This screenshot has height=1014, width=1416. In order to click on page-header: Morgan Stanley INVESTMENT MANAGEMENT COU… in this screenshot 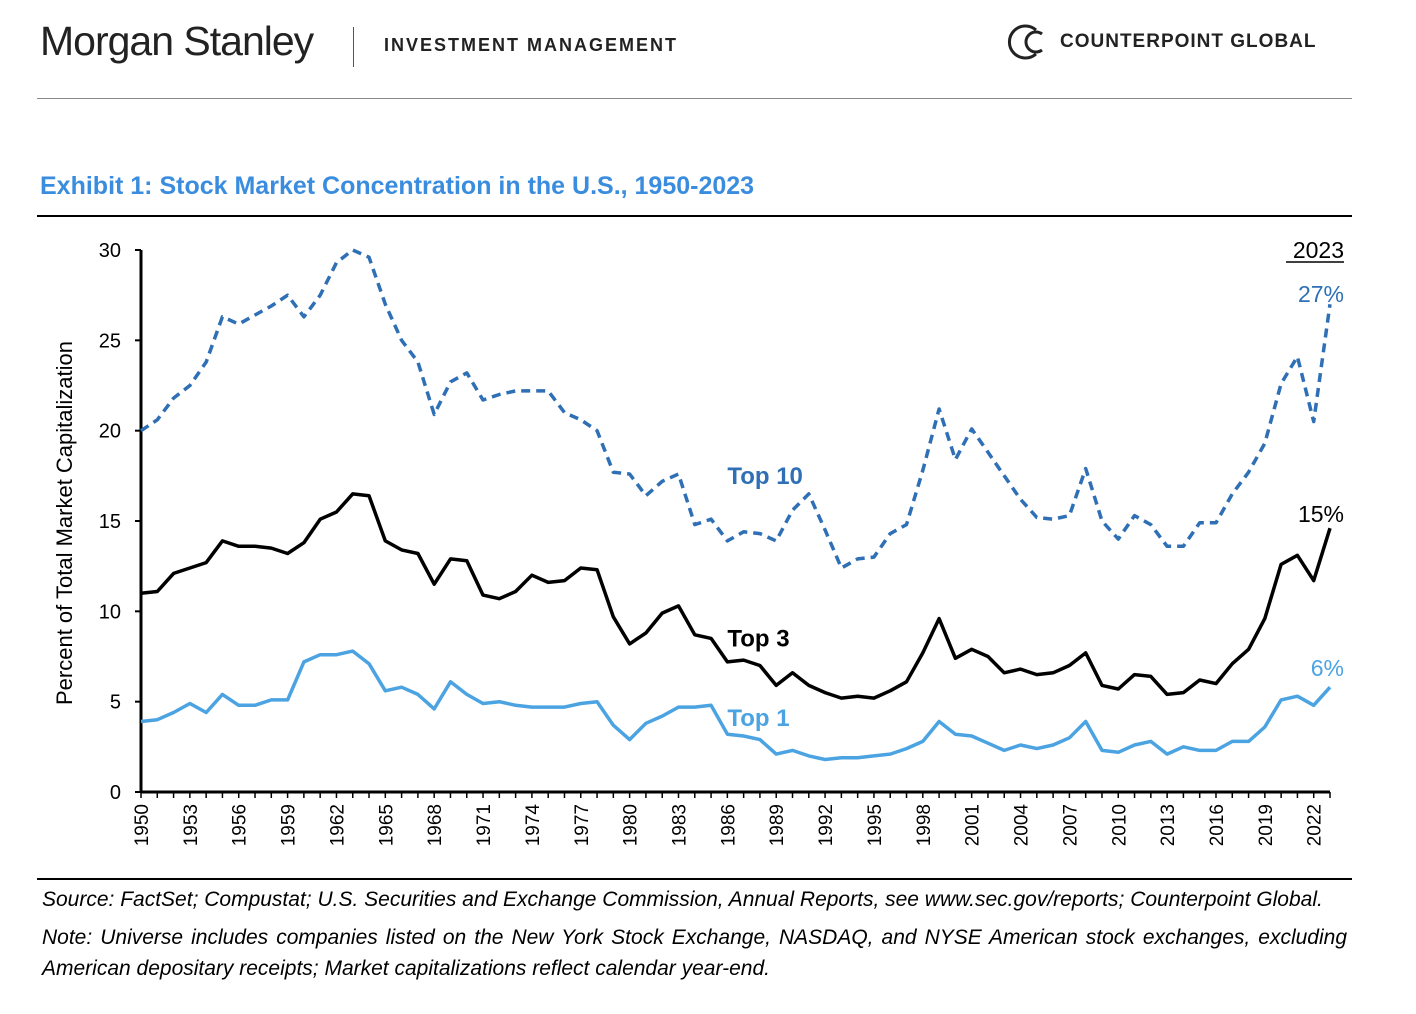, I will do `click(708, 50)`.